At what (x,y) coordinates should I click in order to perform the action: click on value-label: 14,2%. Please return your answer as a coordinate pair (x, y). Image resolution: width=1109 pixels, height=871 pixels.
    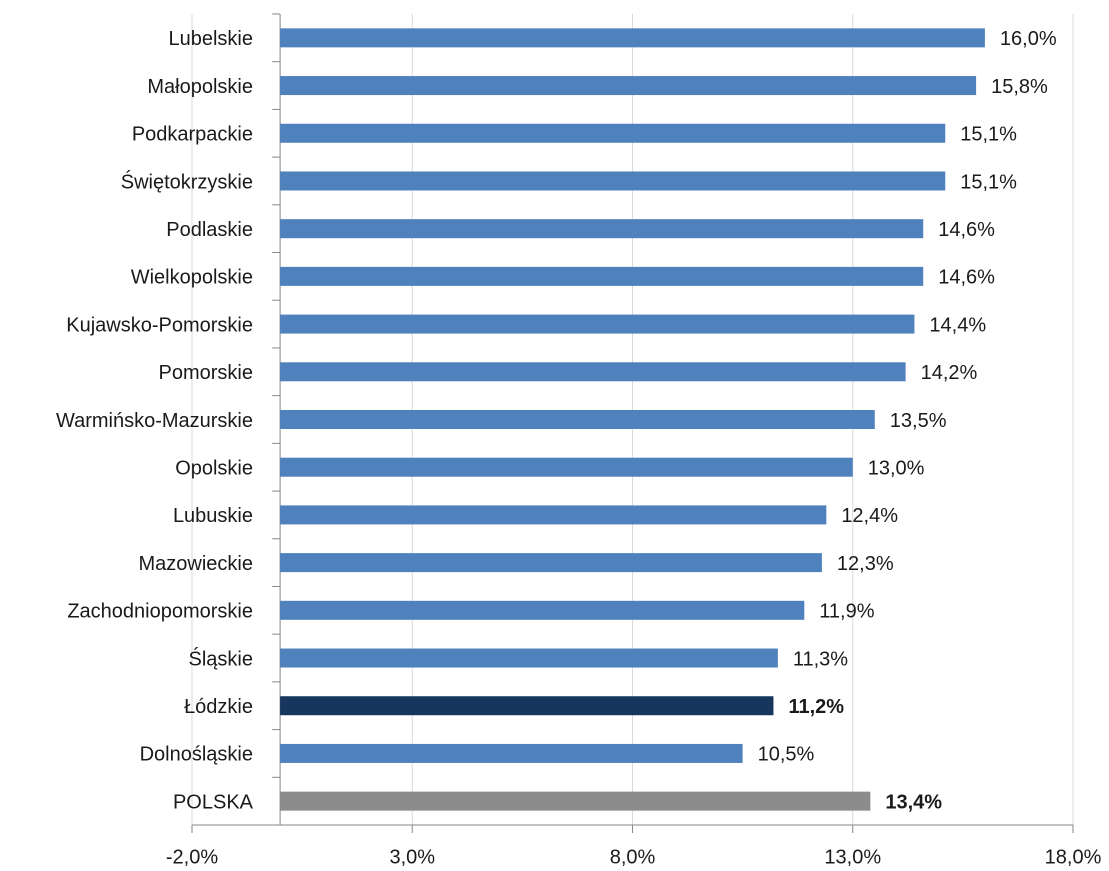
    Looking at the image, I should click on (949, 373).